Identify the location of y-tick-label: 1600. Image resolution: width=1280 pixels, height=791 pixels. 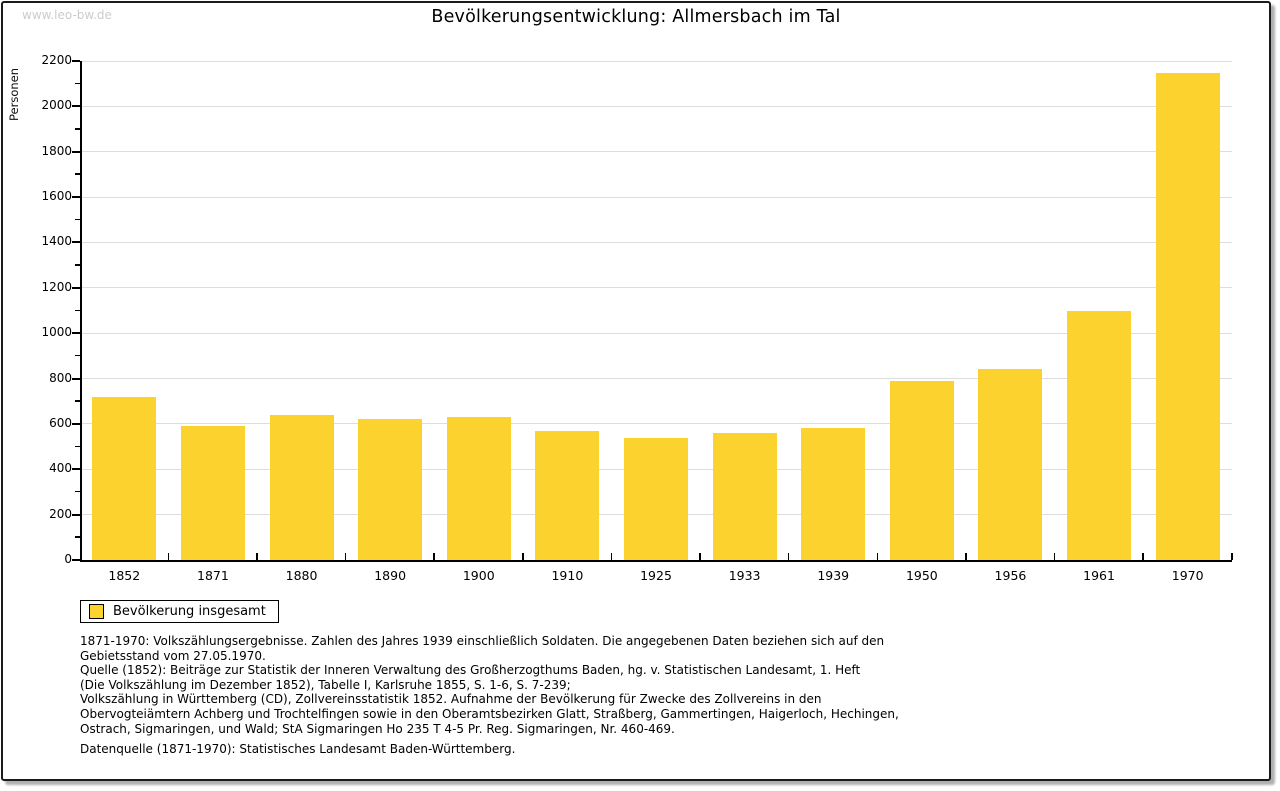
(56, 196).